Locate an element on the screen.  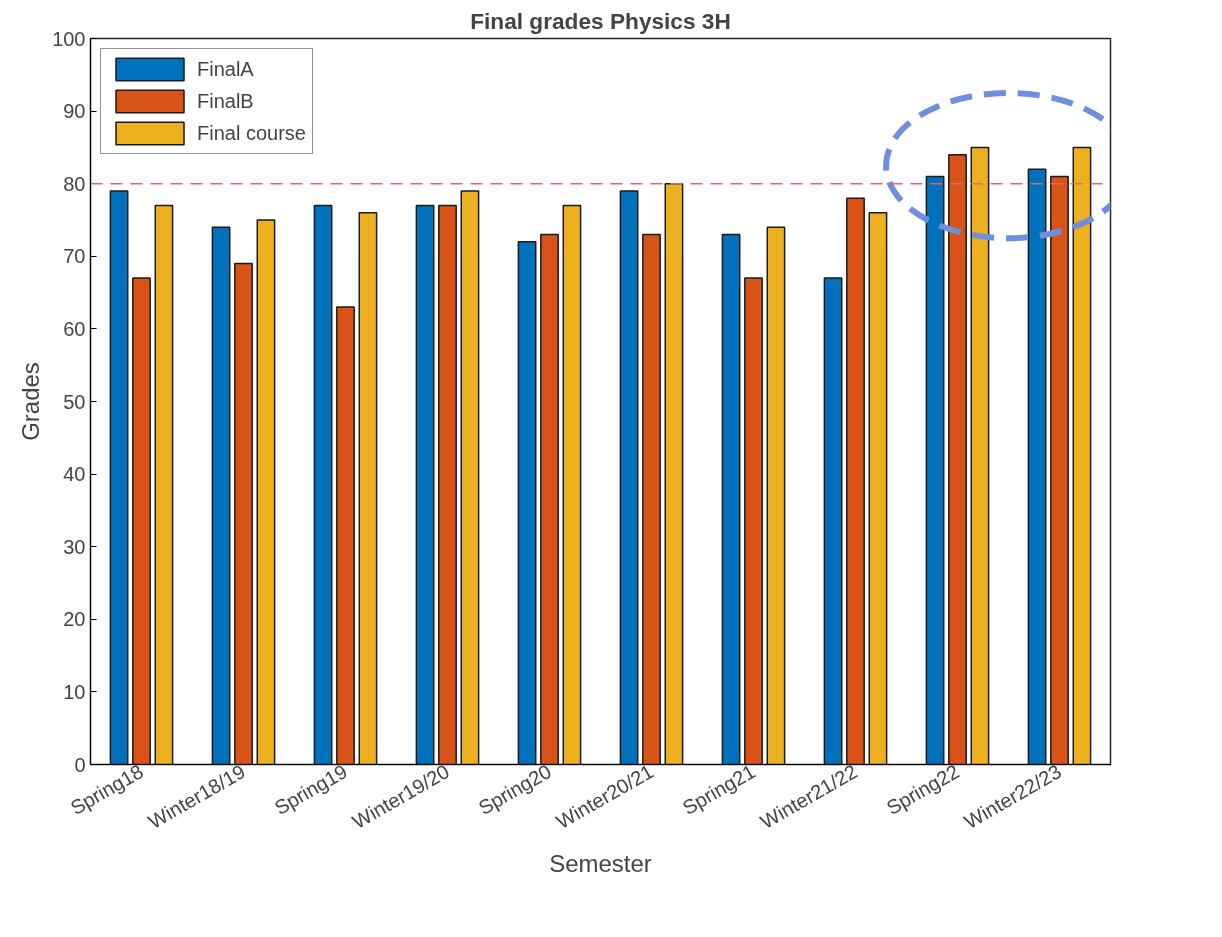
y-tick-label: 10 is located at coordinates (74, 691).